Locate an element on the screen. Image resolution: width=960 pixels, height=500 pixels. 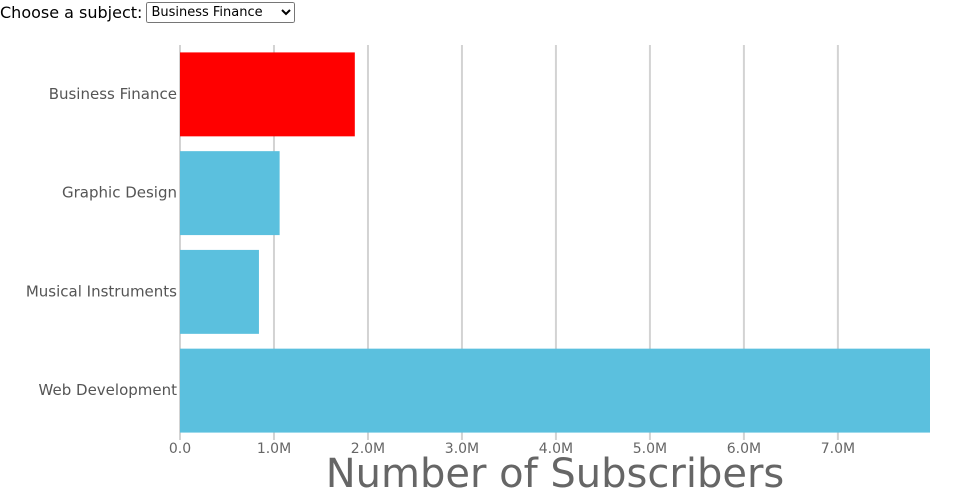
x-tick-label: 6.0M is located at coordinates (744, 449).